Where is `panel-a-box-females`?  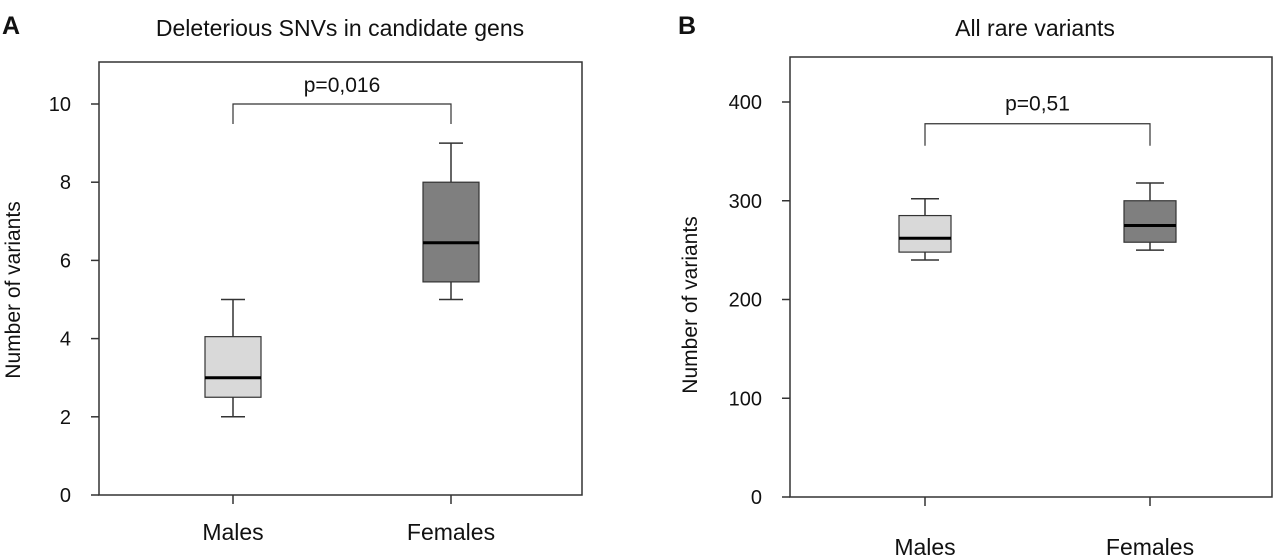 panel-a-box-females is located at coordinates (451, 221).